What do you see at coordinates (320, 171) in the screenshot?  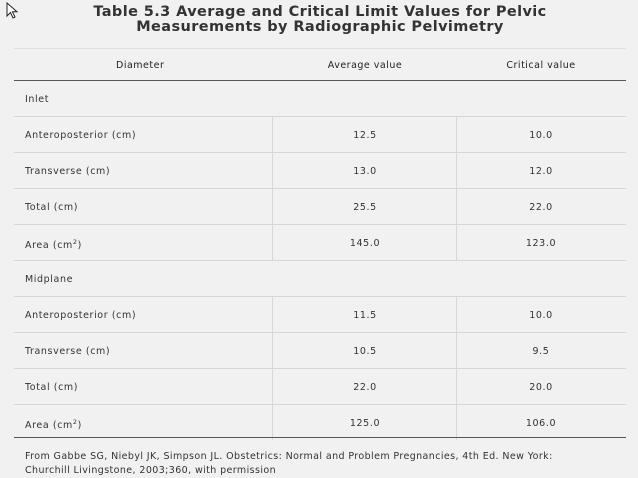 I see `table-row: Transverse (cm) 13.0 12.0` at bounding box center [320, 171].